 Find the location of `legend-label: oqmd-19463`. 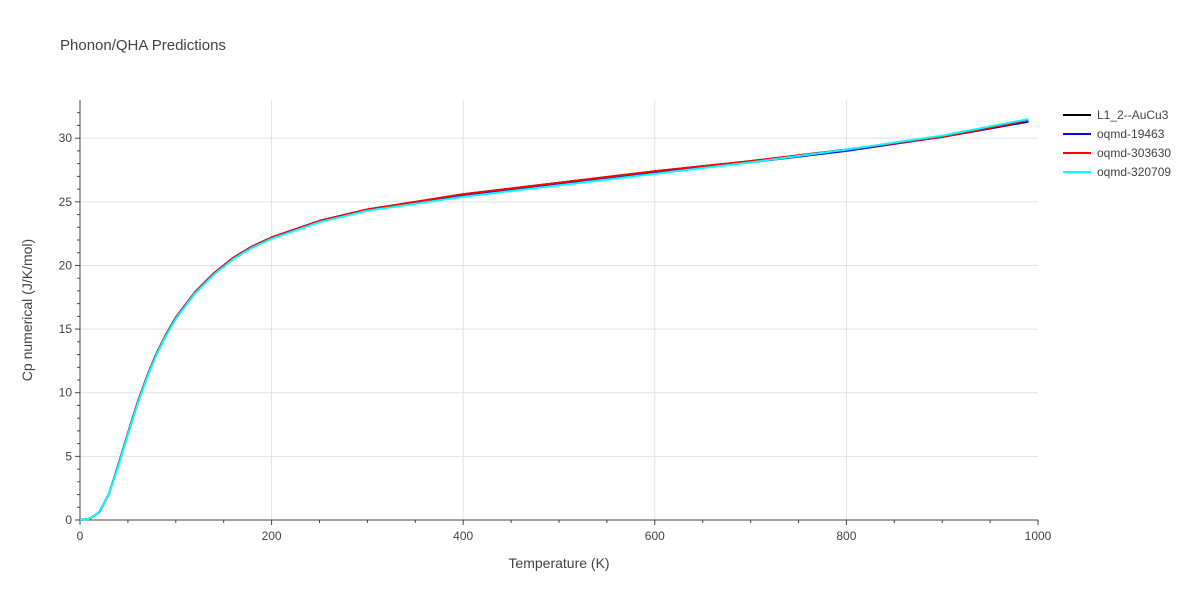

legend-label: oqmd-19463 is located at coordinates (1131, 134).